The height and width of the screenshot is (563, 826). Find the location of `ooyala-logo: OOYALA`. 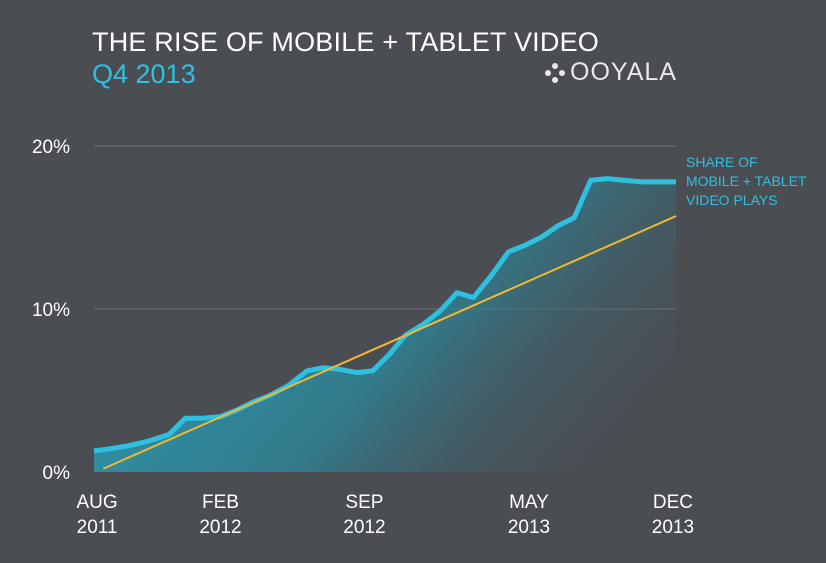

ooyala-logo: OOYALA is located at coordinates (610, 72).